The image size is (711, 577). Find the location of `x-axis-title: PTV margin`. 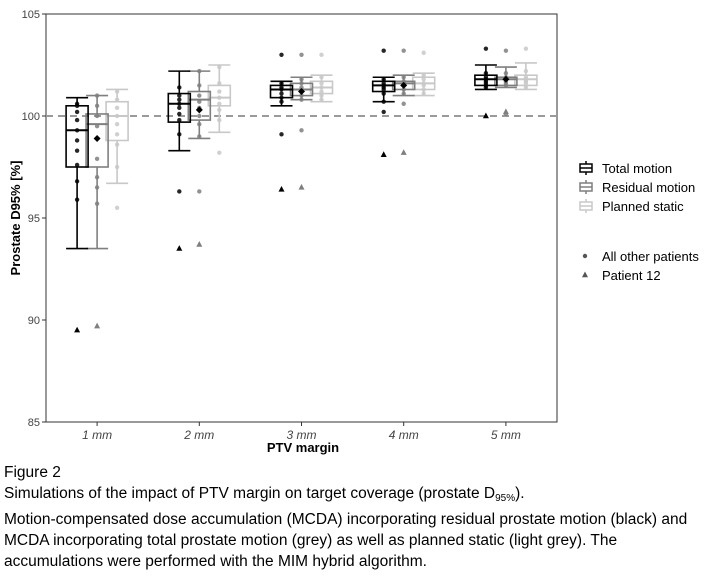

x-axis-title: PTV margin is located at coordinates (303, 447).